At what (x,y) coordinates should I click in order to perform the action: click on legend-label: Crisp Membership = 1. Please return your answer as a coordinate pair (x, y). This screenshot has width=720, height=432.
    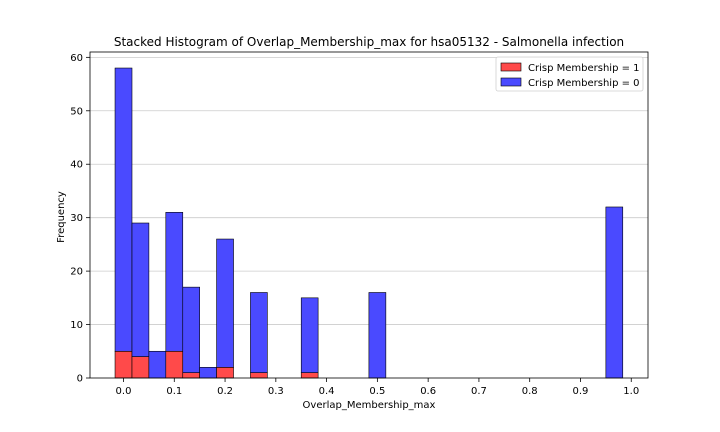
    Looking at the image, I should click on (584, 68).